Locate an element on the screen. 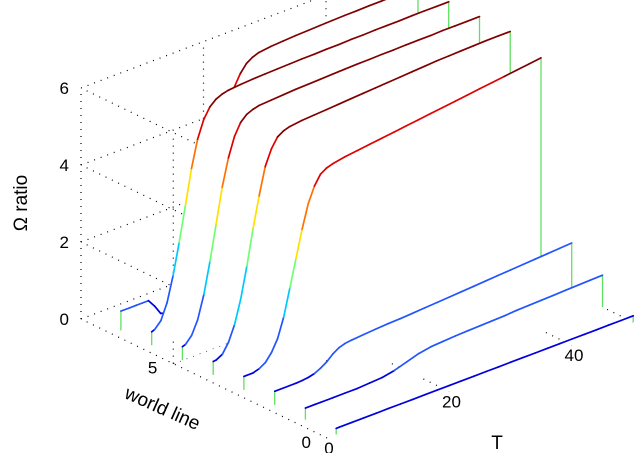  x-tick-label: 0 is located at coordinates (328, 446).